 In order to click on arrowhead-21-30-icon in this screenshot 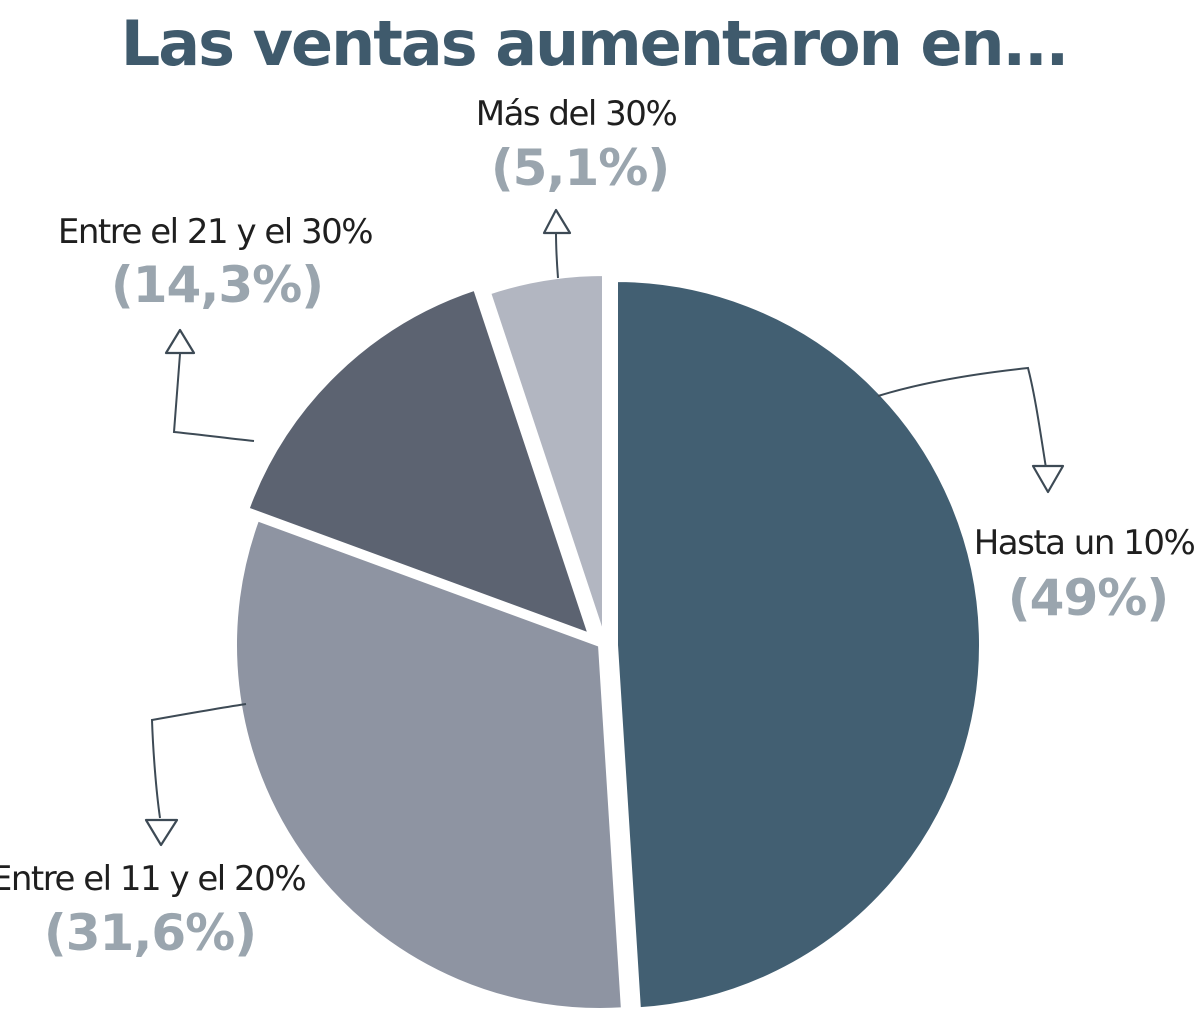, I will do `click(180, 341)`.